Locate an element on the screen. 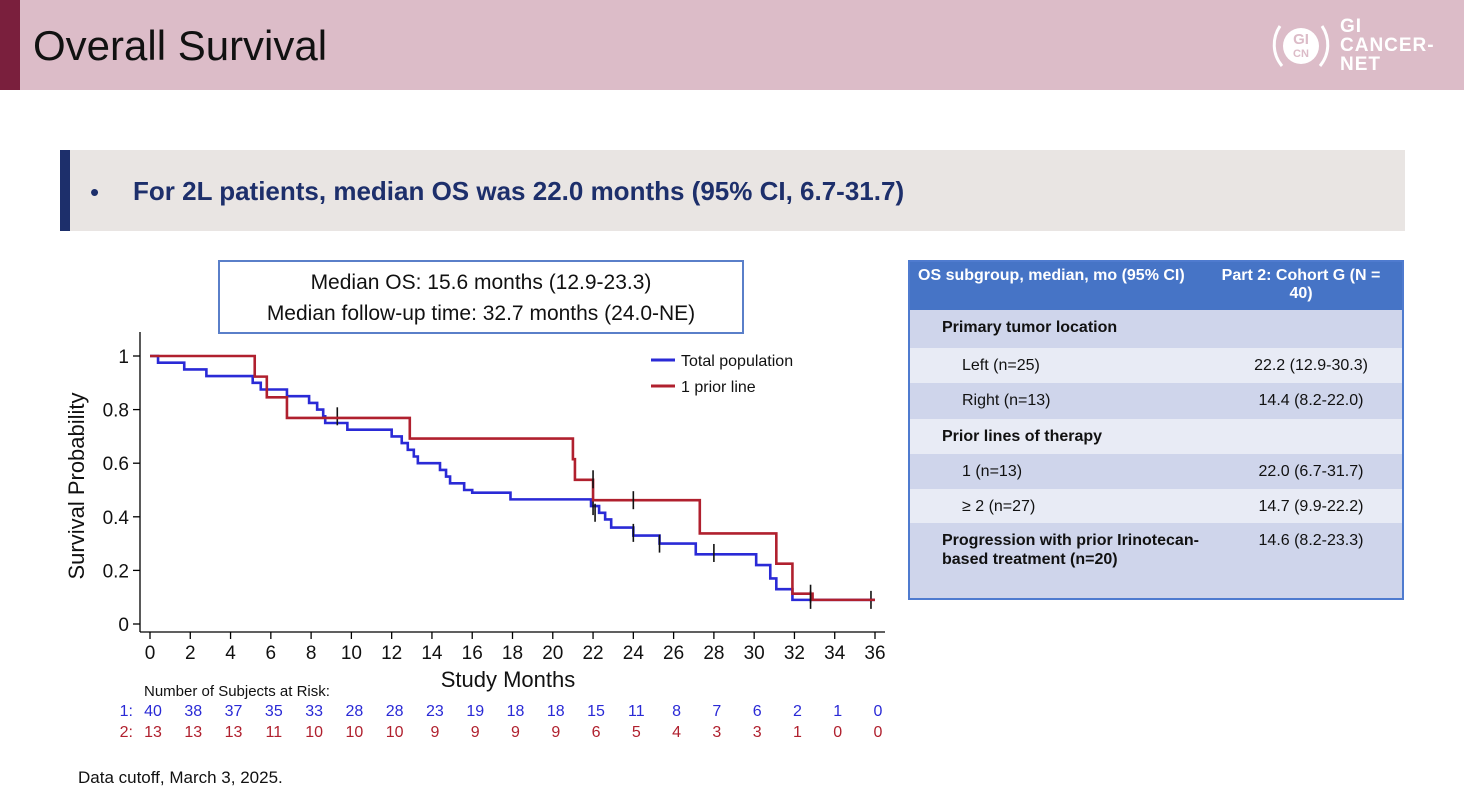 The height and width of the screenshot is (800, 1464). legend-label: Total population is located at coordinates (737, 361).